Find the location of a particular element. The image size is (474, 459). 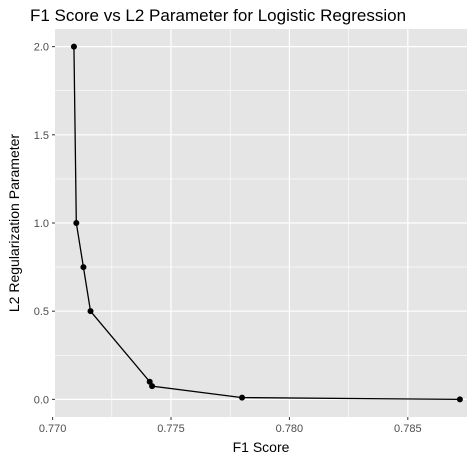

y-tick-label: 0.0 is located at coordinates (41, 400).